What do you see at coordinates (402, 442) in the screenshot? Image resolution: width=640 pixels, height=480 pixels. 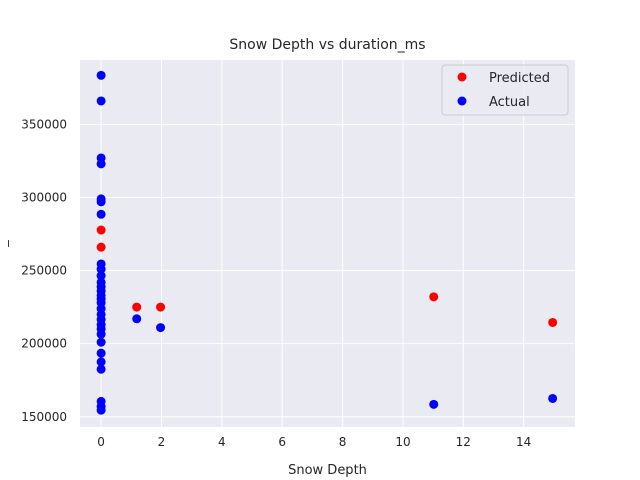 I see `x-tick-label: 10` at bounding box center [402, 442].